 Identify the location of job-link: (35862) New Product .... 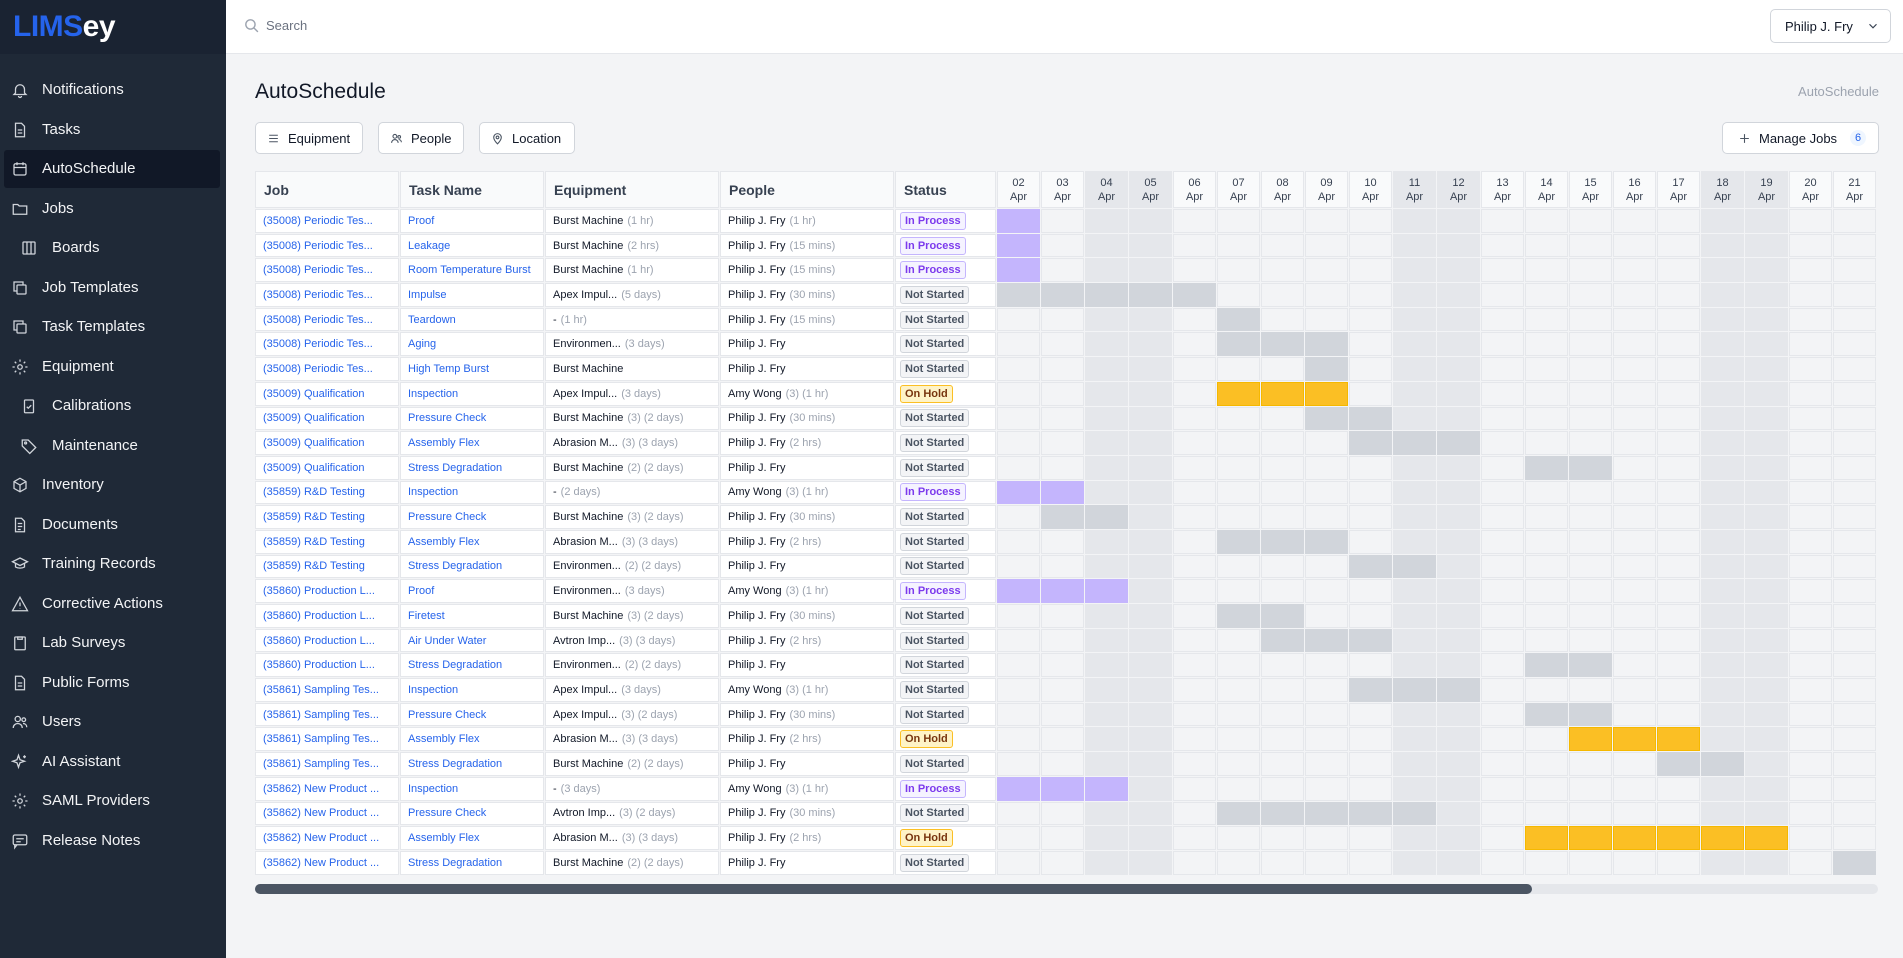
(327, 813).